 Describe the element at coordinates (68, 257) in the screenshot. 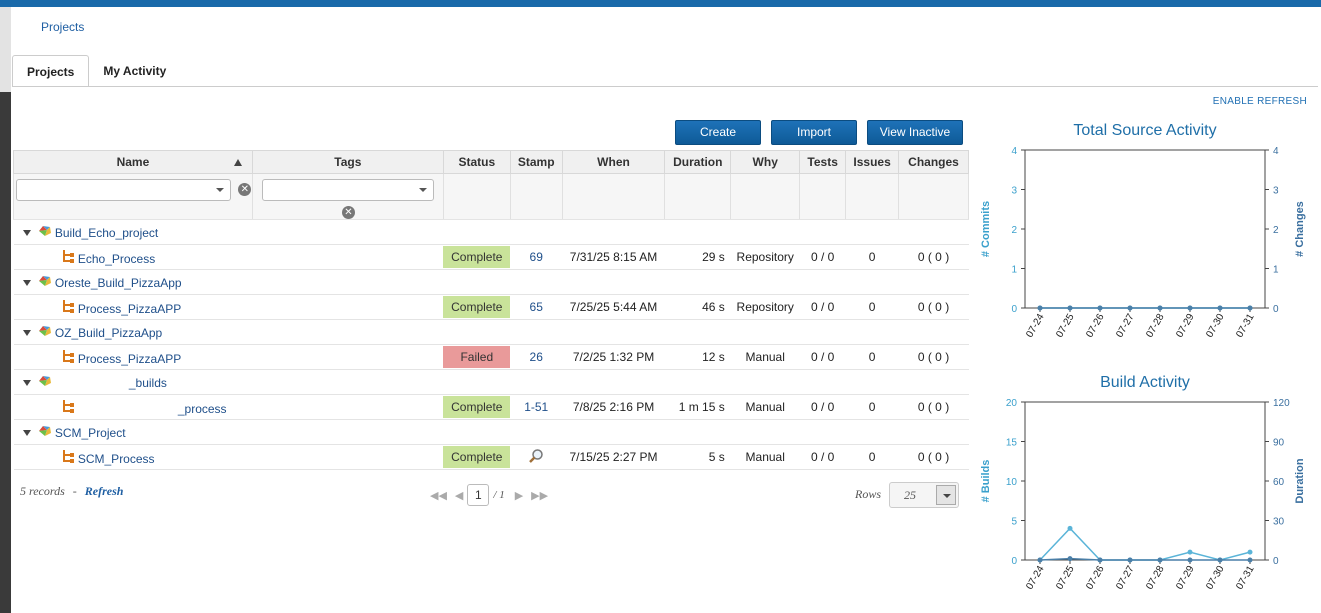

I see `process-icon` at that location.